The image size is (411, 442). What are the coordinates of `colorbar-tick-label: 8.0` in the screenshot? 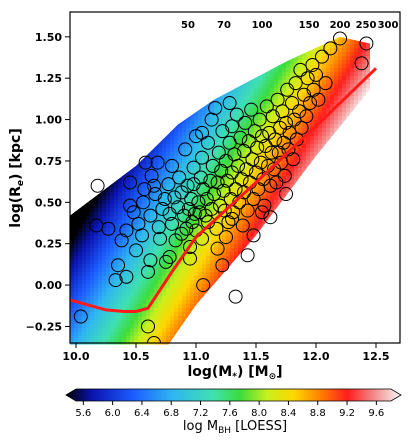 It's located at (259, 413).